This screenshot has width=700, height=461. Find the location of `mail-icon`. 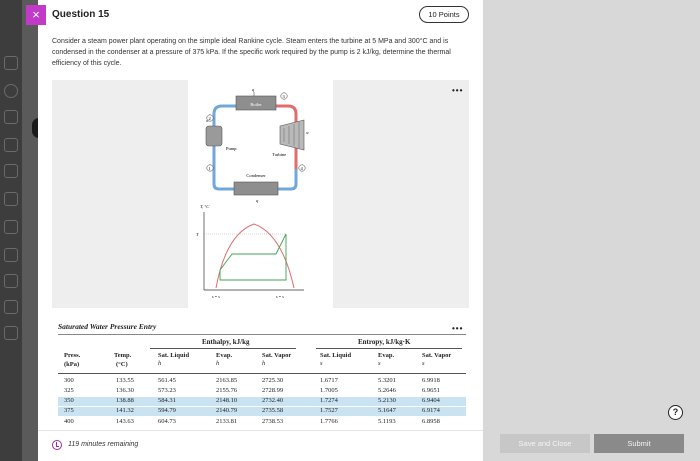

mail-icon is located at coordinates (11, 199).